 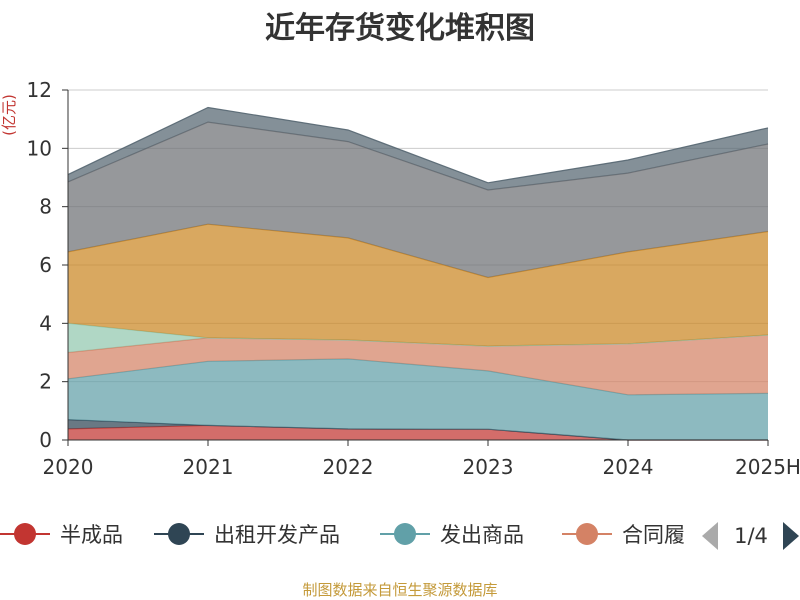 I want to click on y-tick-label: 12, so click(x=39, y=90).